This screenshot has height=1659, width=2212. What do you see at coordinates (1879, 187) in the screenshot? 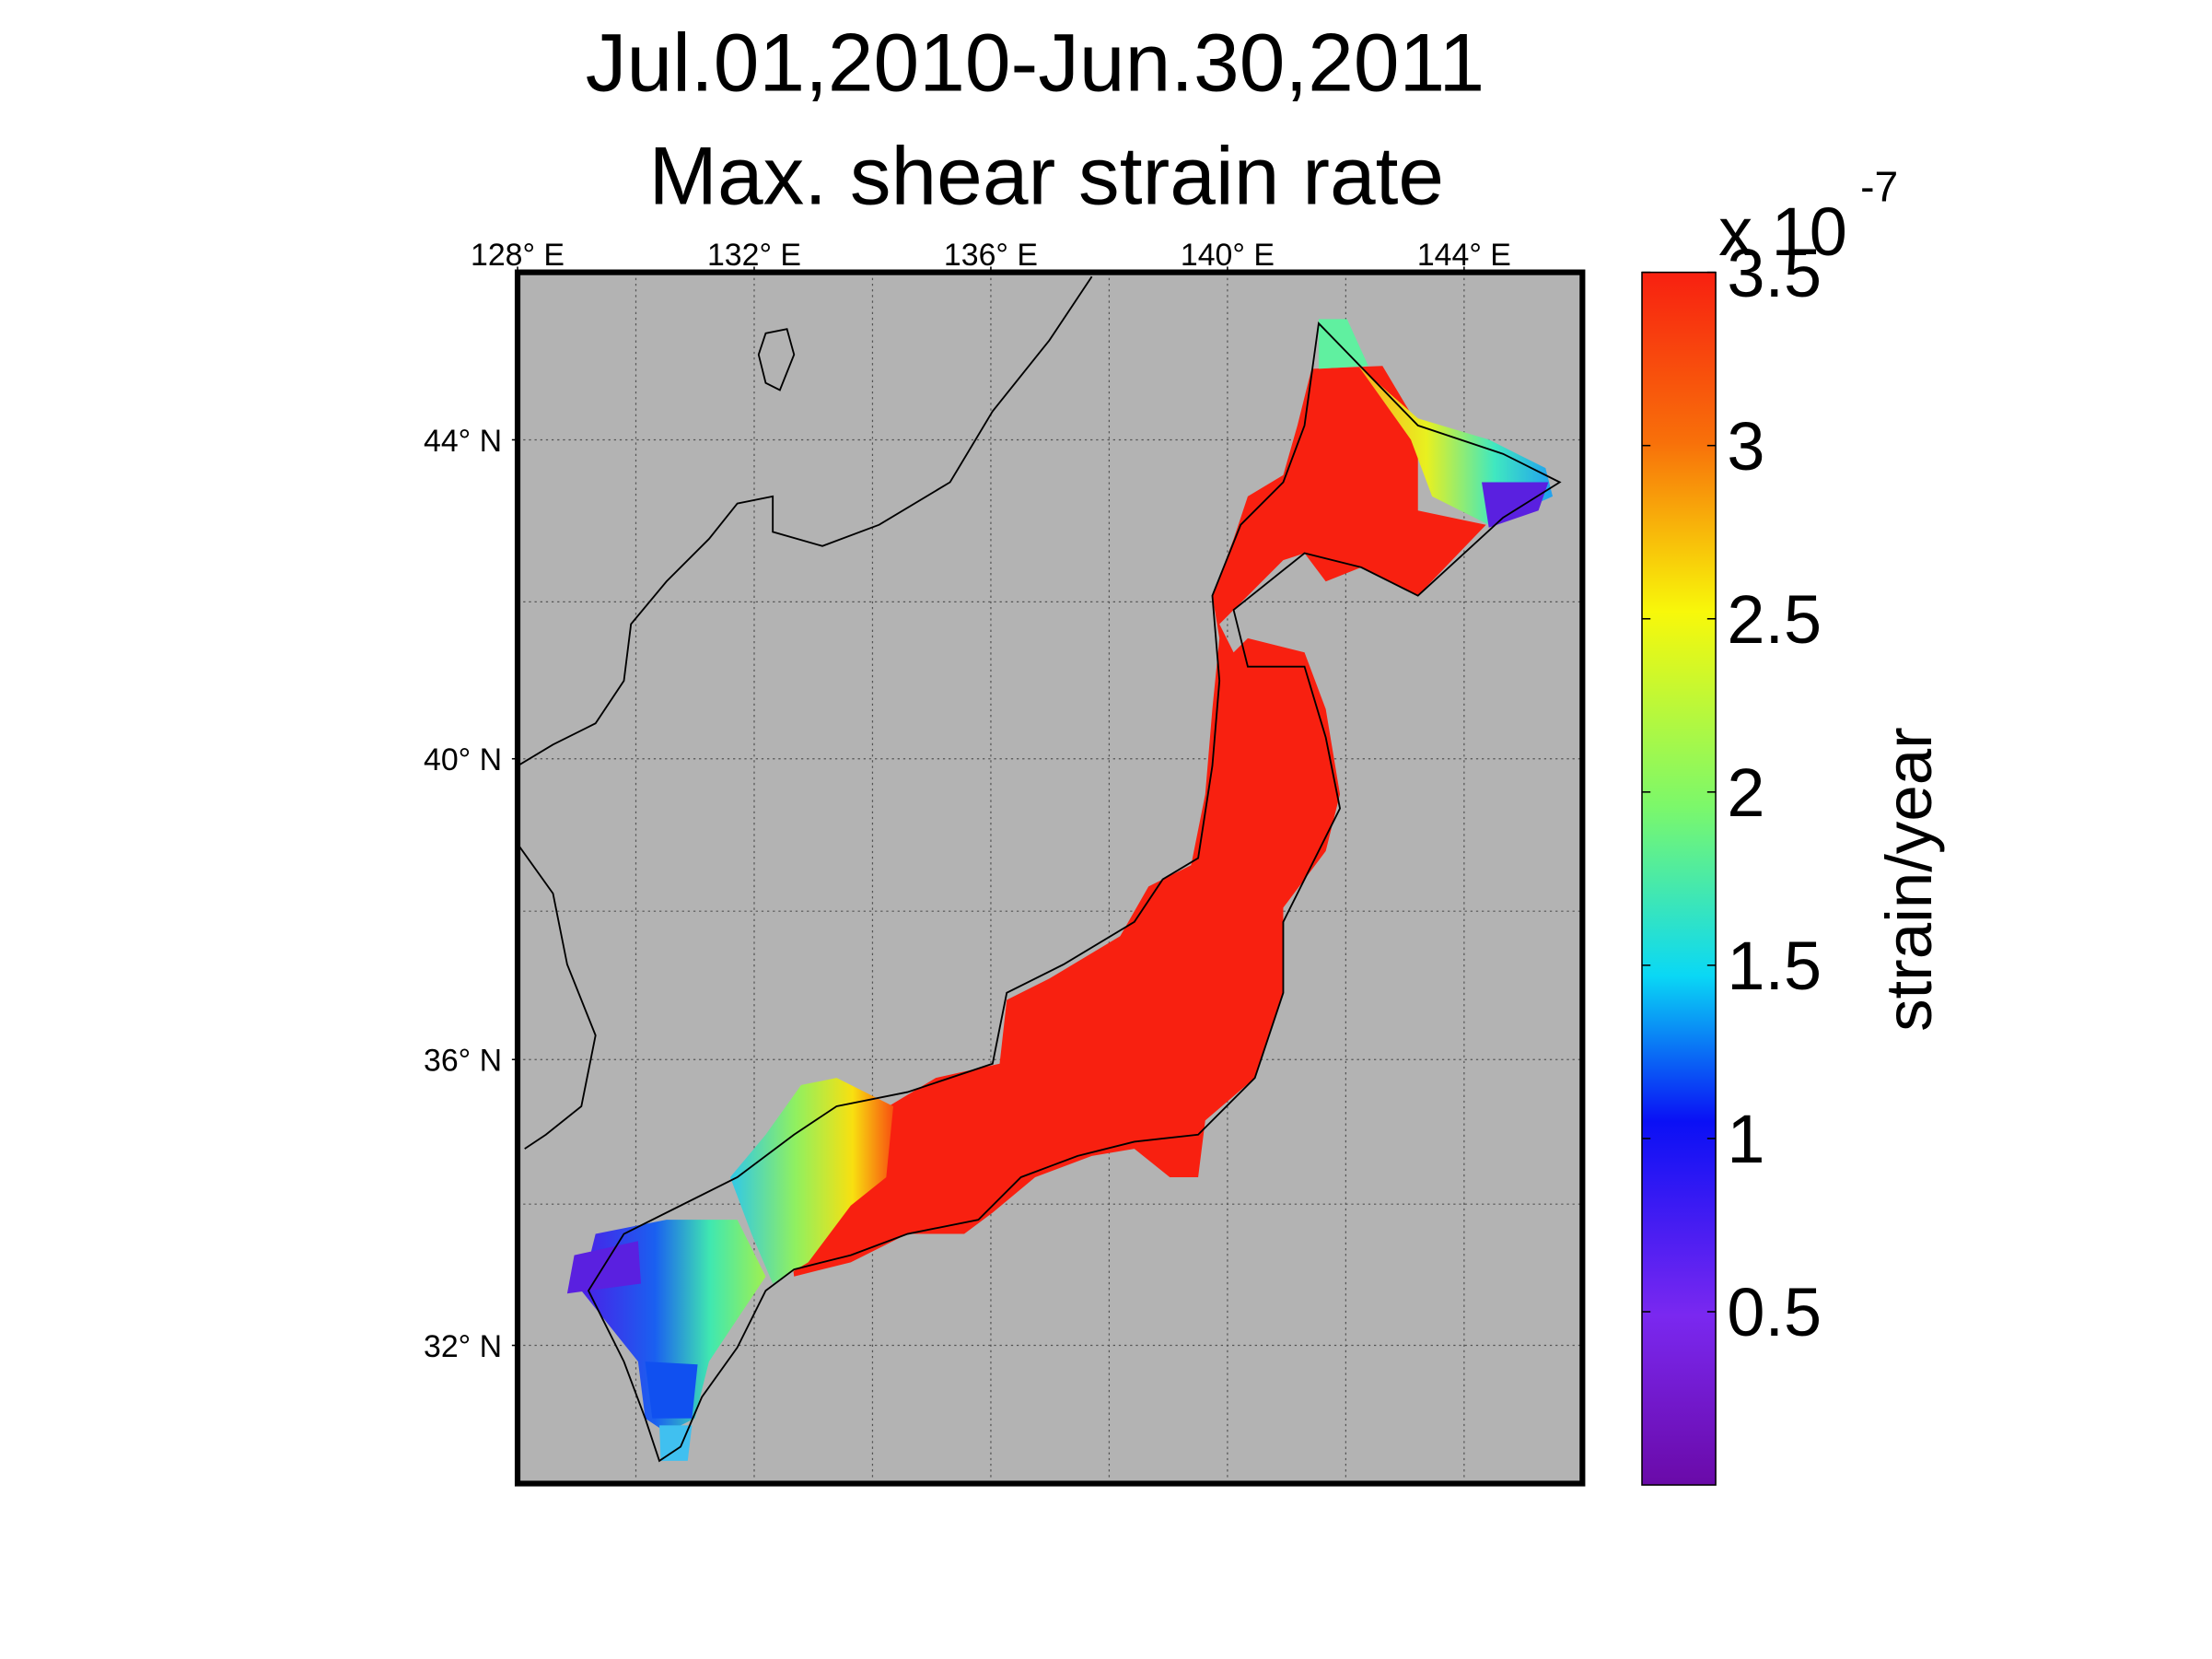
I see `colorbar-exponent: -7` at bounding box center [1879, 187].